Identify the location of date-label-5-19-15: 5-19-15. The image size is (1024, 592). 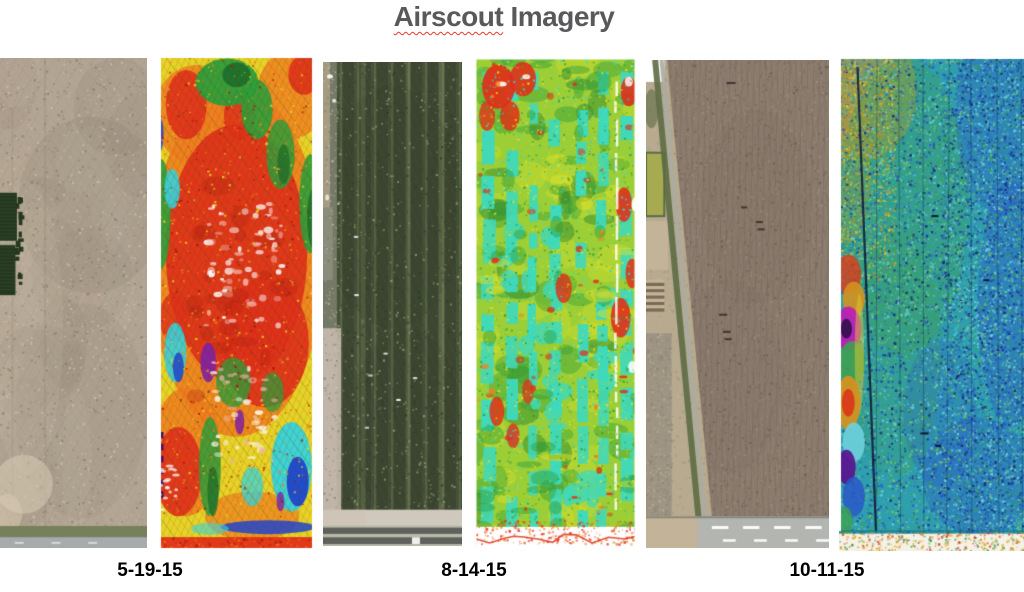
(150, 570).